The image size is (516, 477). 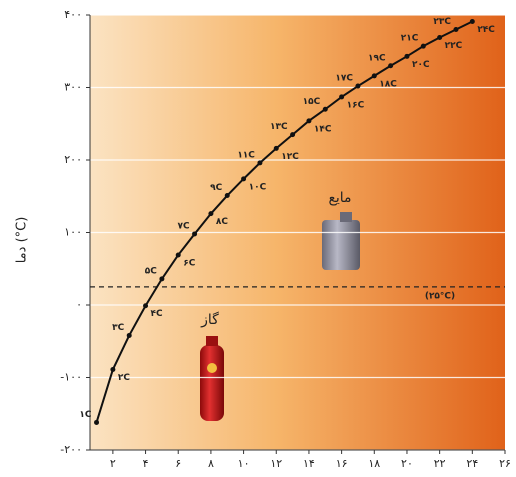 What do you see at coordinates (79, 304) in the screenshot?
I see `y-tick-label: ۰` at bounding box center [79, 304].